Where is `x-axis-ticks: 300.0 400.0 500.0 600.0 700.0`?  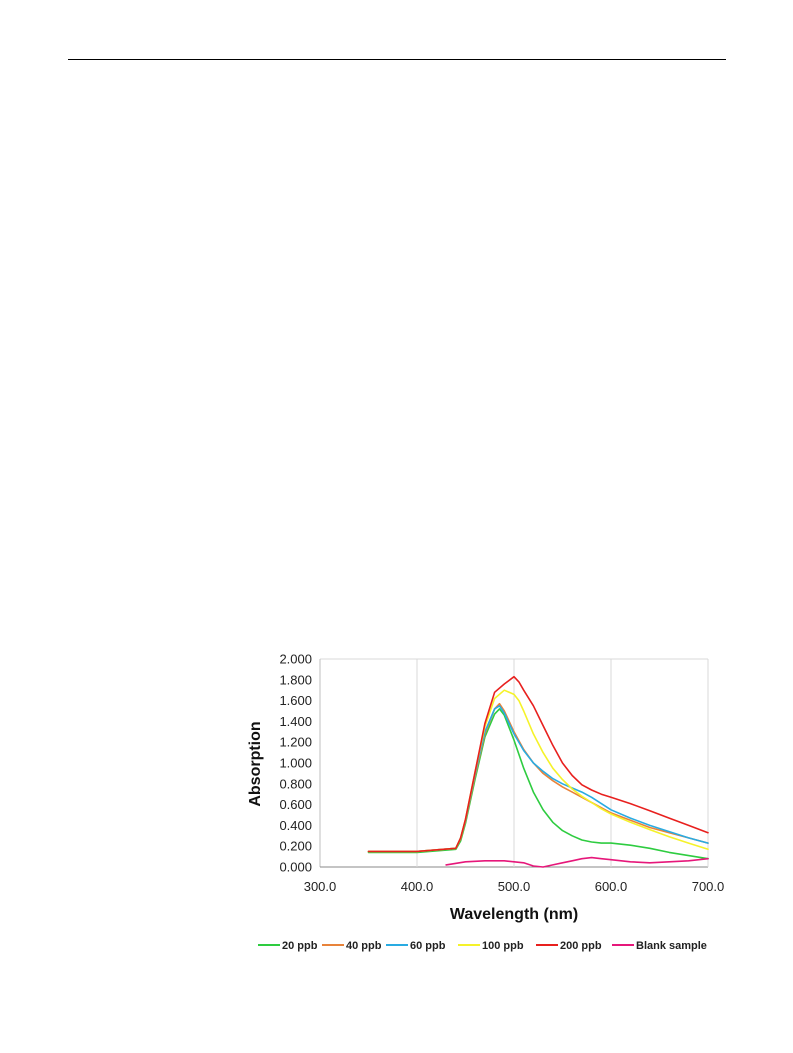
x-axis-ticks: 300.0 400.0 500.0 600.0 700.0 is located at coordinates (514, 886).